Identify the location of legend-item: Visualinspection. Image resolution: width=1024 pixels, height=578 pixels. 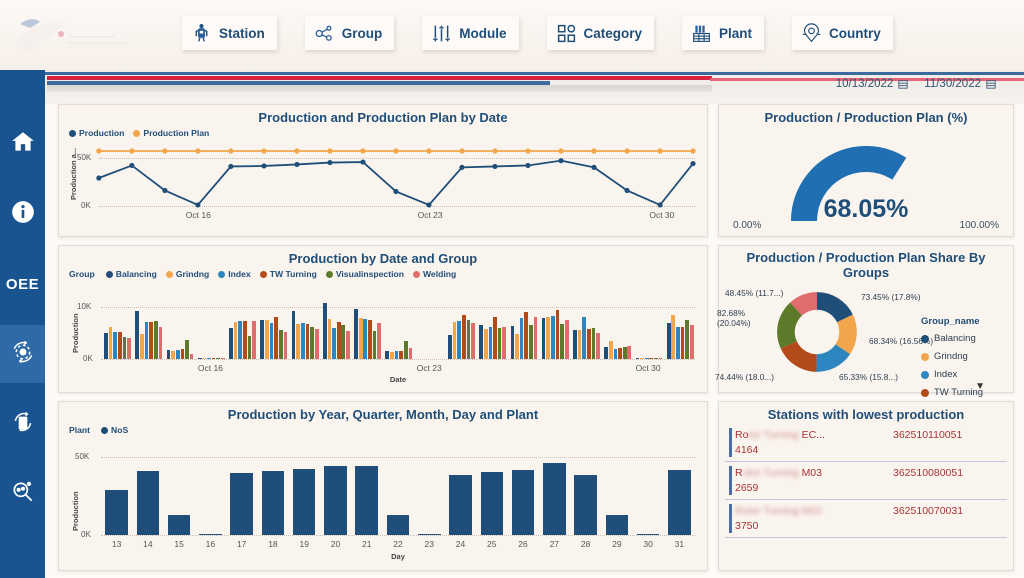
(364, 274).